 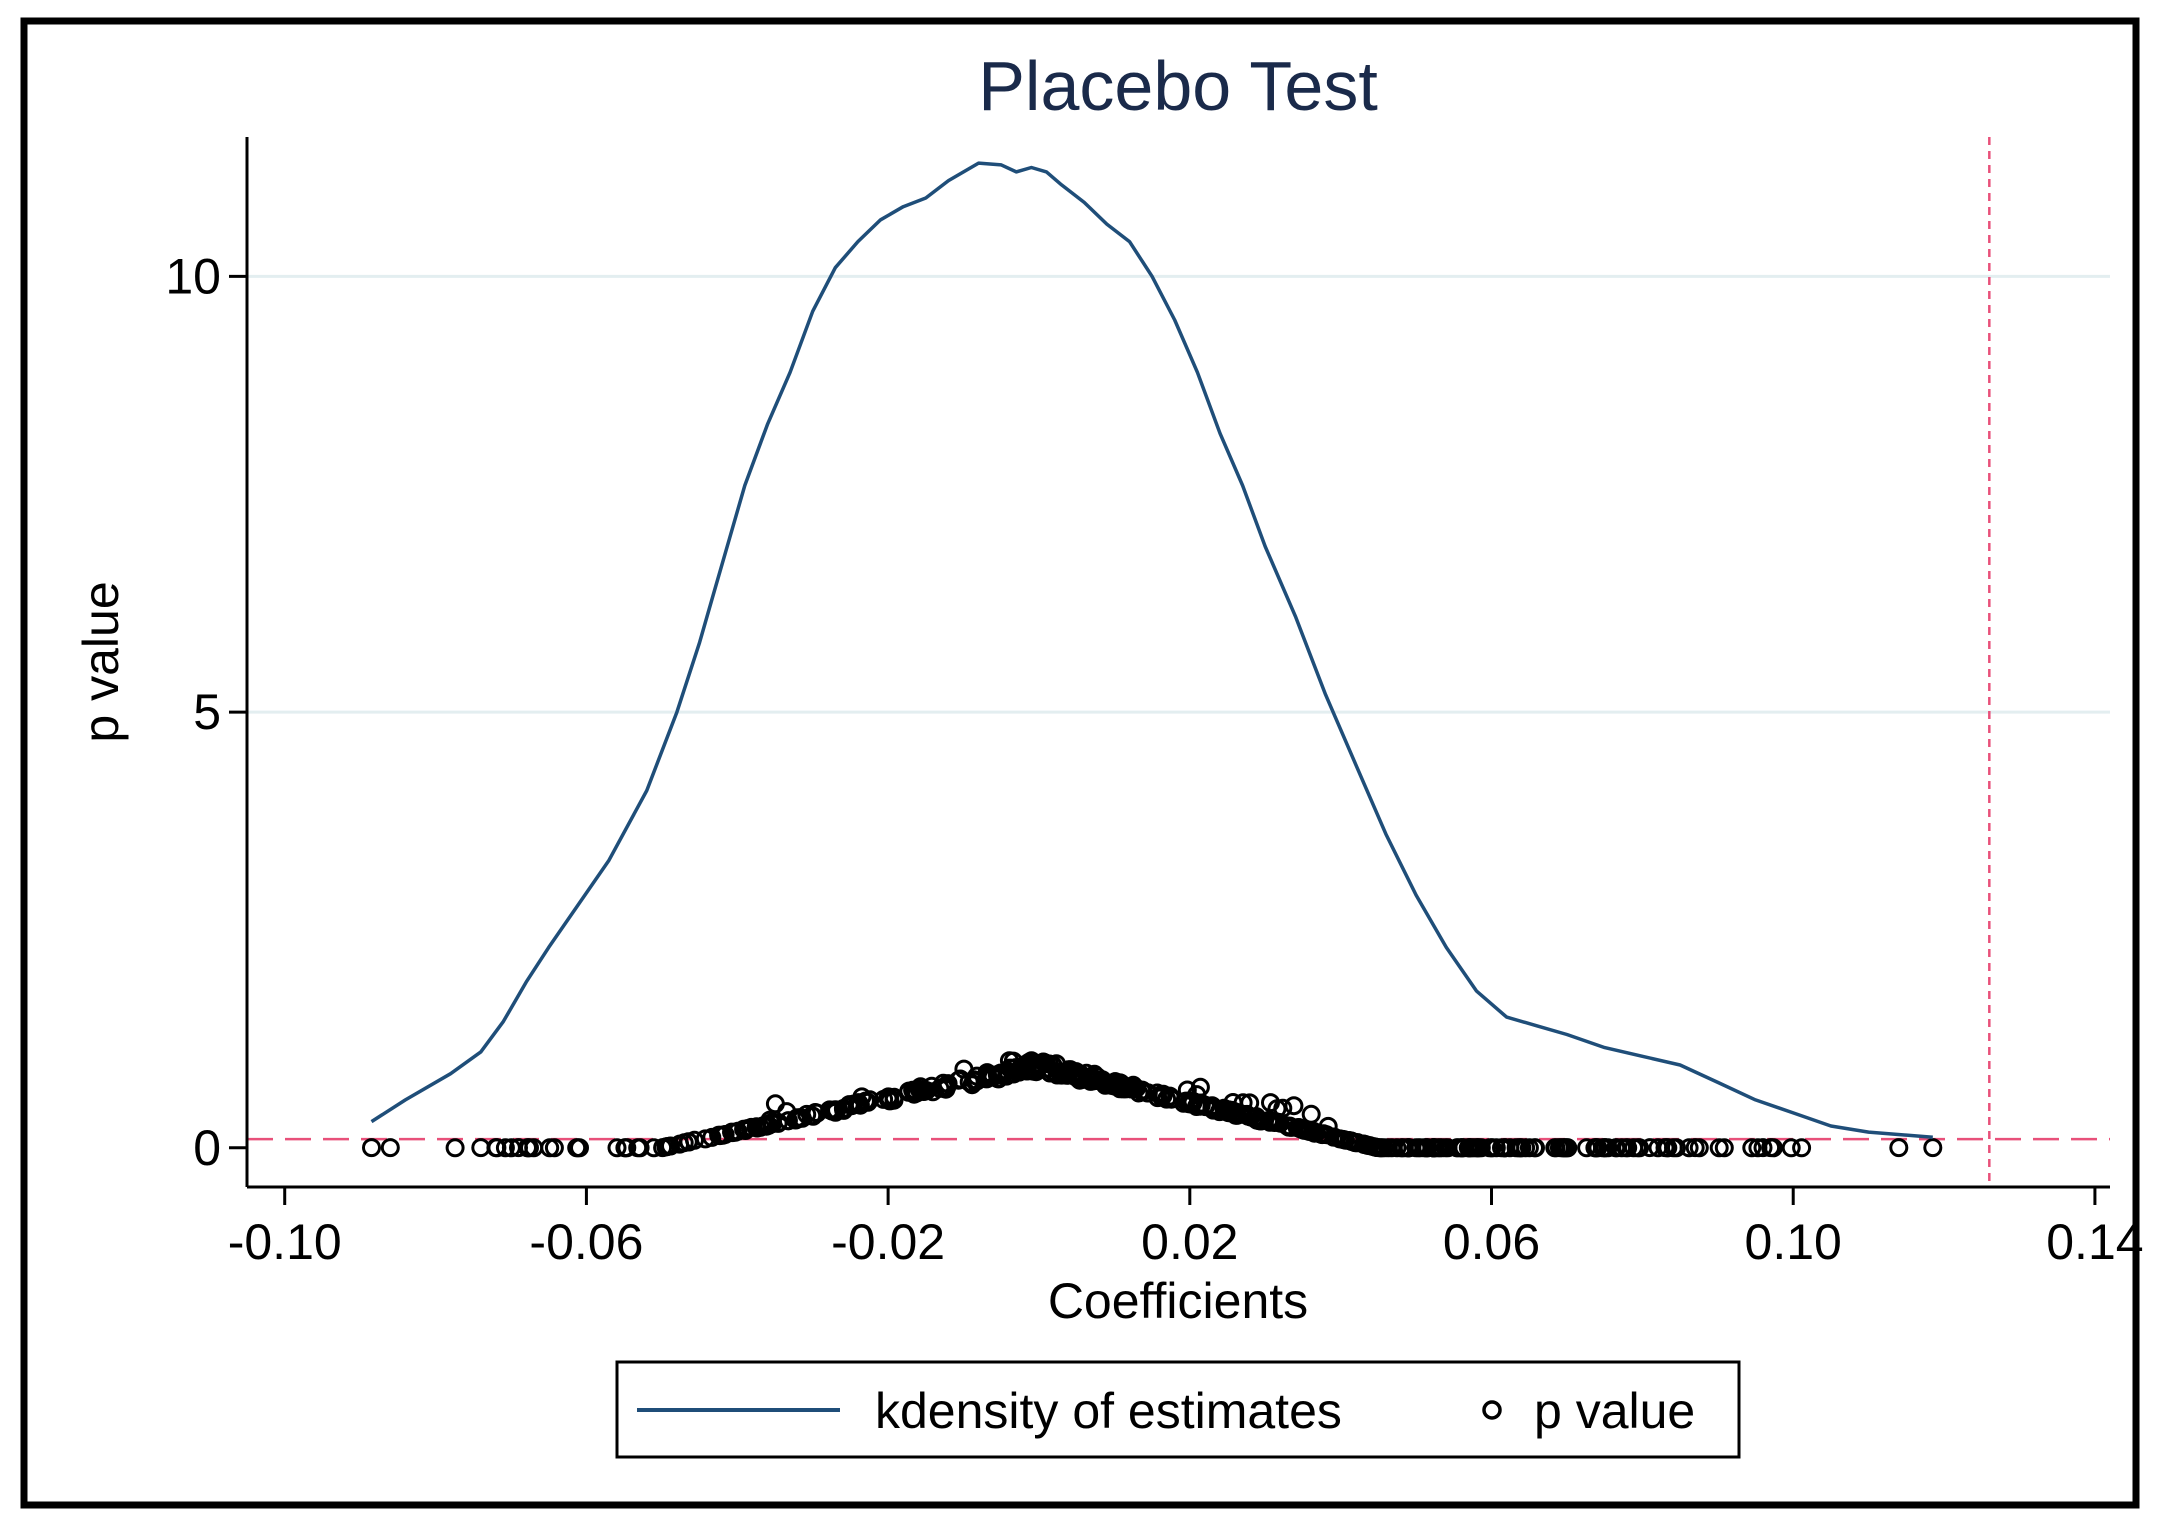 I want to click on y-tick-label: 0, so click(x=207, y=1148).